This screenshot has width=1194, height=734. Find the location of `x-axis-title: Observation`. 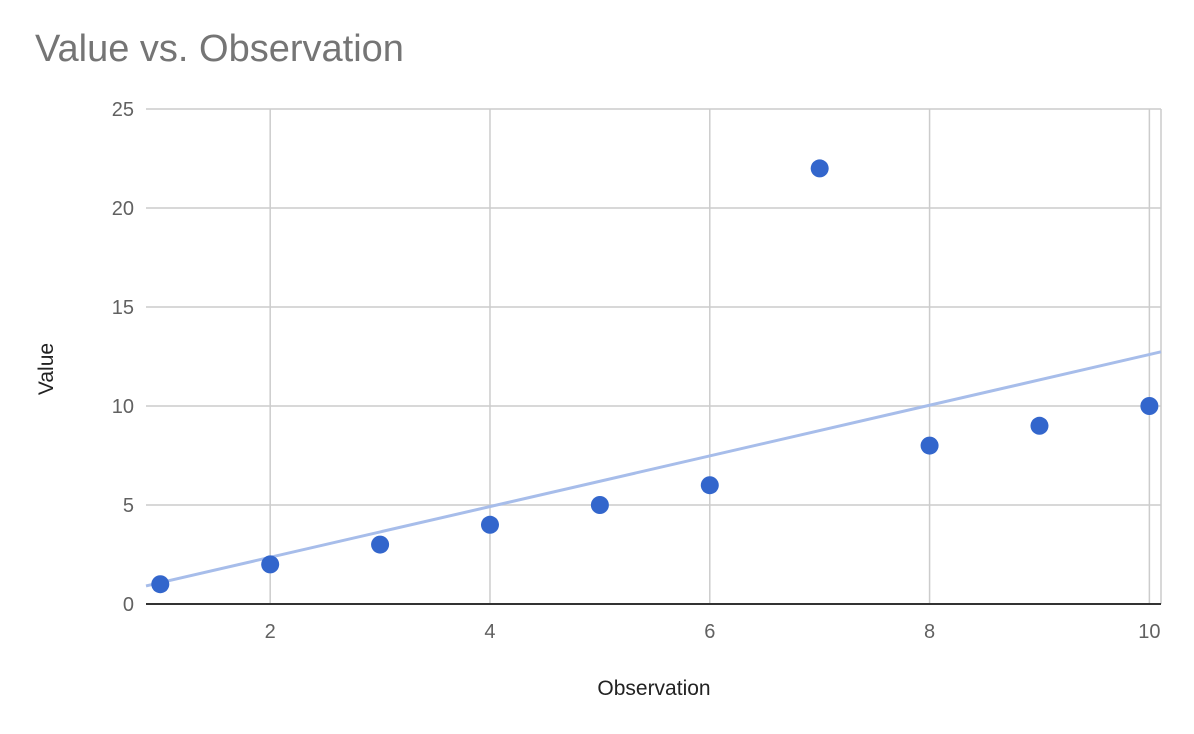

x-axis-title: Observation is located at coordinates (653, 688).